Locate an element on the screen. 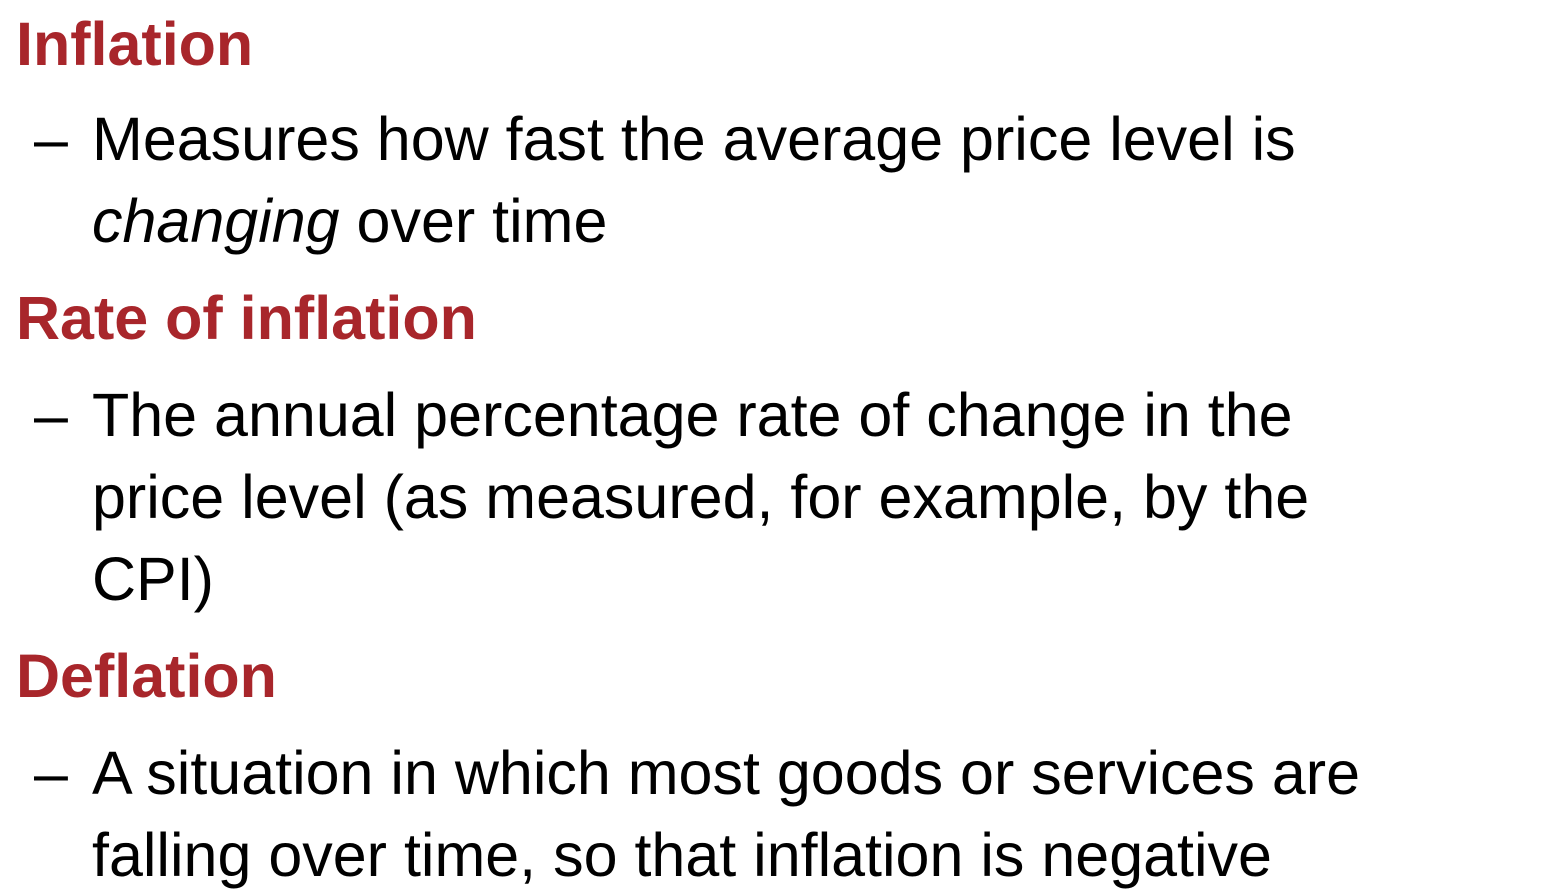  term-rate-of-inflation: Rate of inflation is located at coordinates (246, 318).